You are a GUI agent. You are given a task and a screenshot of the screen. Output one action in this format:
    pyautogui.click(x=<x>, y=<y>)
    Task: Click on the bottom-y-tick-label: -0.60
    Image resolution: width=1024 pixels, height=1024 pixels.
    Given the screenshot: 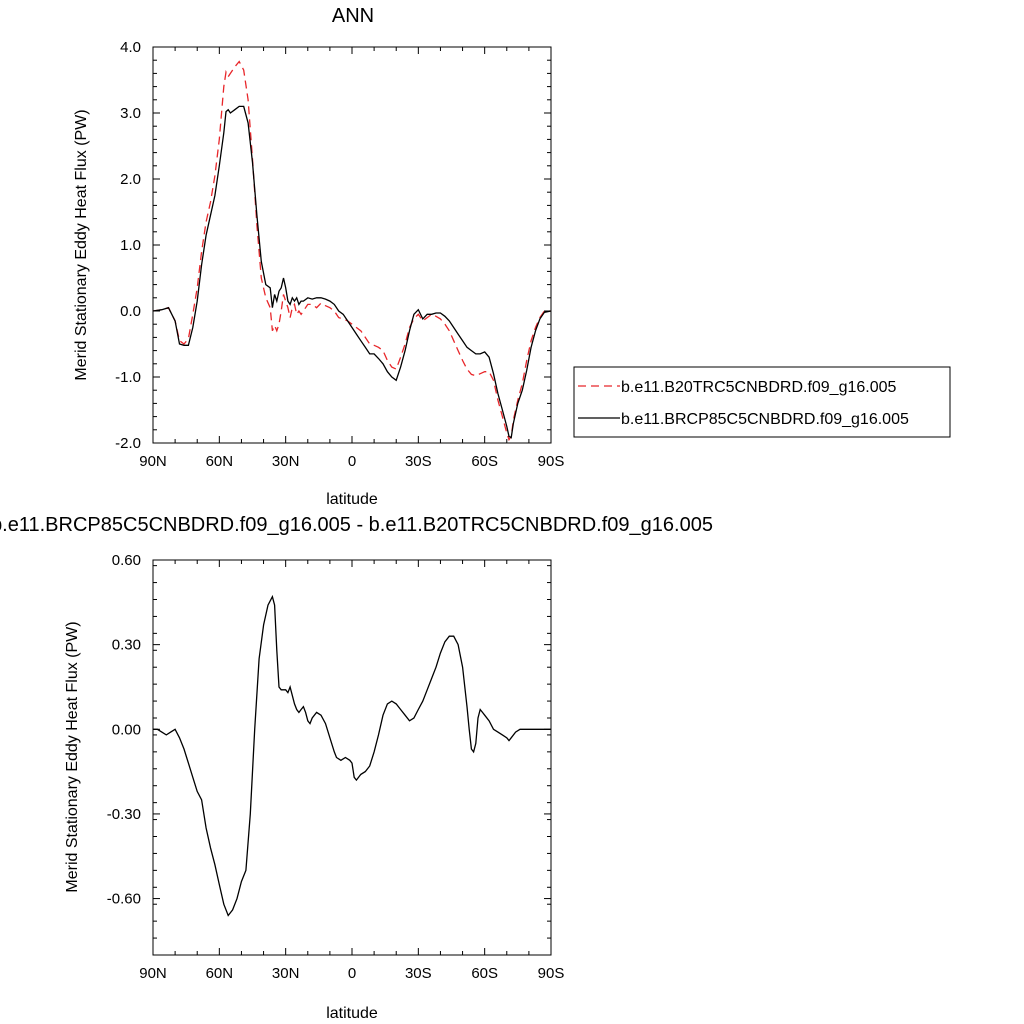 What is the action you would take?
    pyautogui.click(x=124, y=899)
    